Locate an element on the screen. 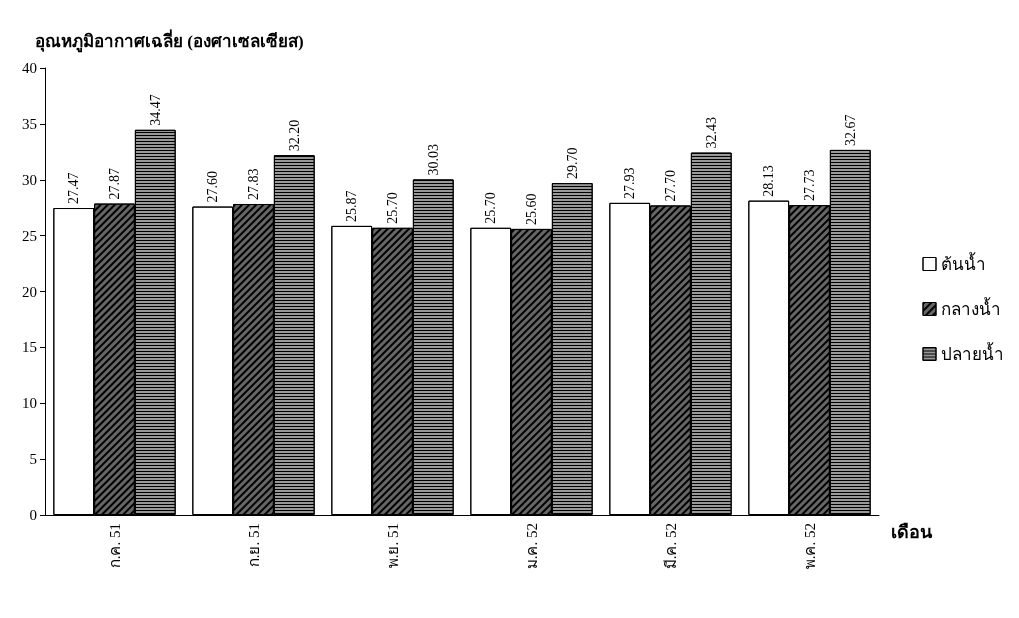 The height and width of the screenshot is (618, 1019). data-label: 27.70 is located at coordinates (670, 185).